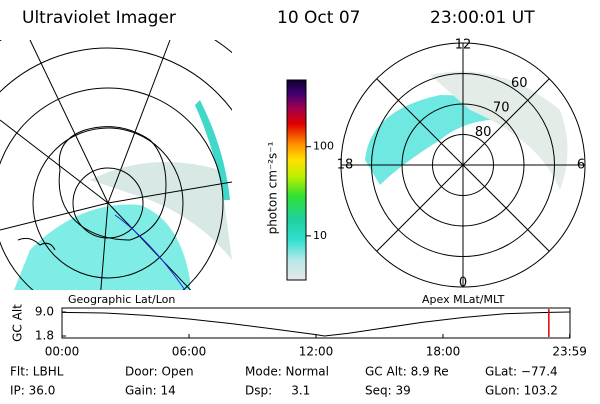 This screenshot has height=404, width=600. I want to click on alt-ylabel: GC Alt, so click(18, 323).